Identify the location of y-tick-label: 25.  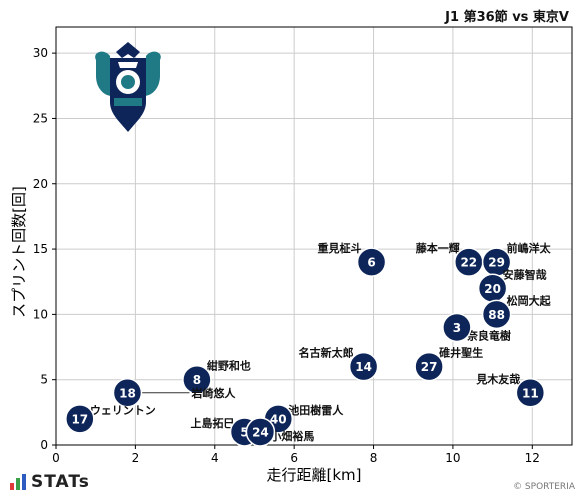
(40, 118).